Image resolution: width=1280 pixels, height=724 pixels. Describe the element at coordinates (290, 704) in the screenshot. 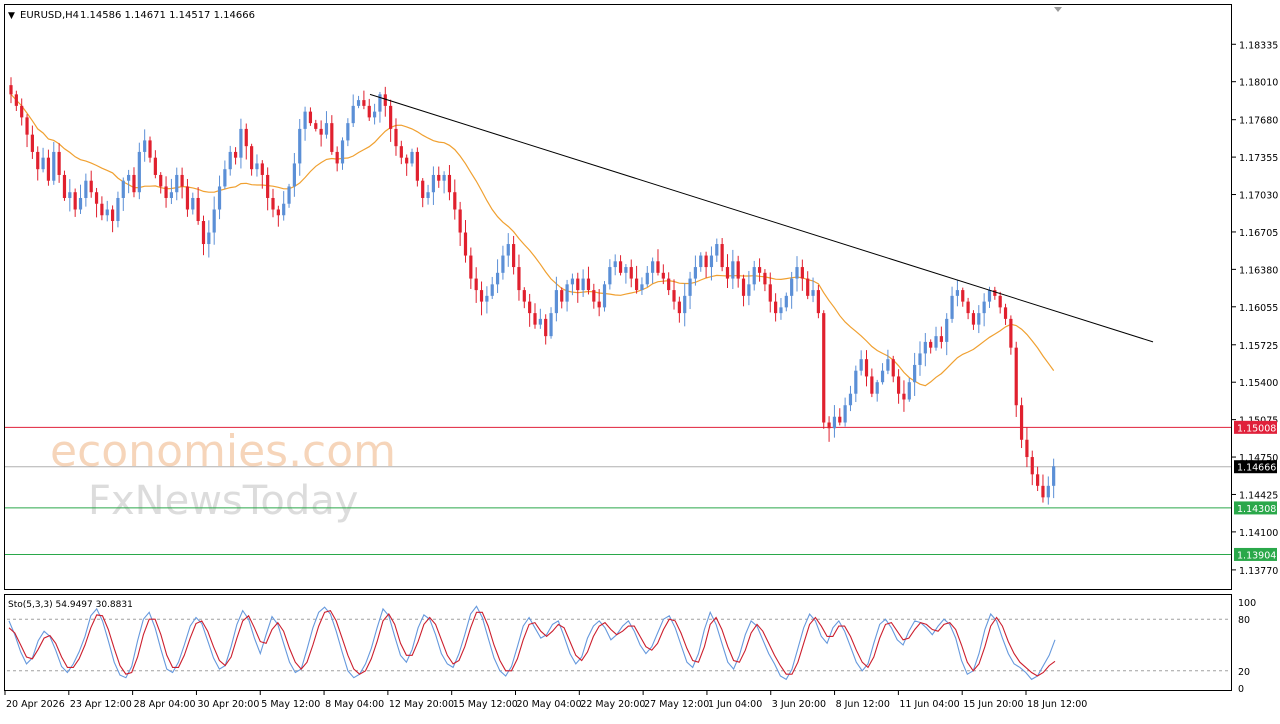

I see `x-axis-tick-label: 5 May 12:00` at that location.